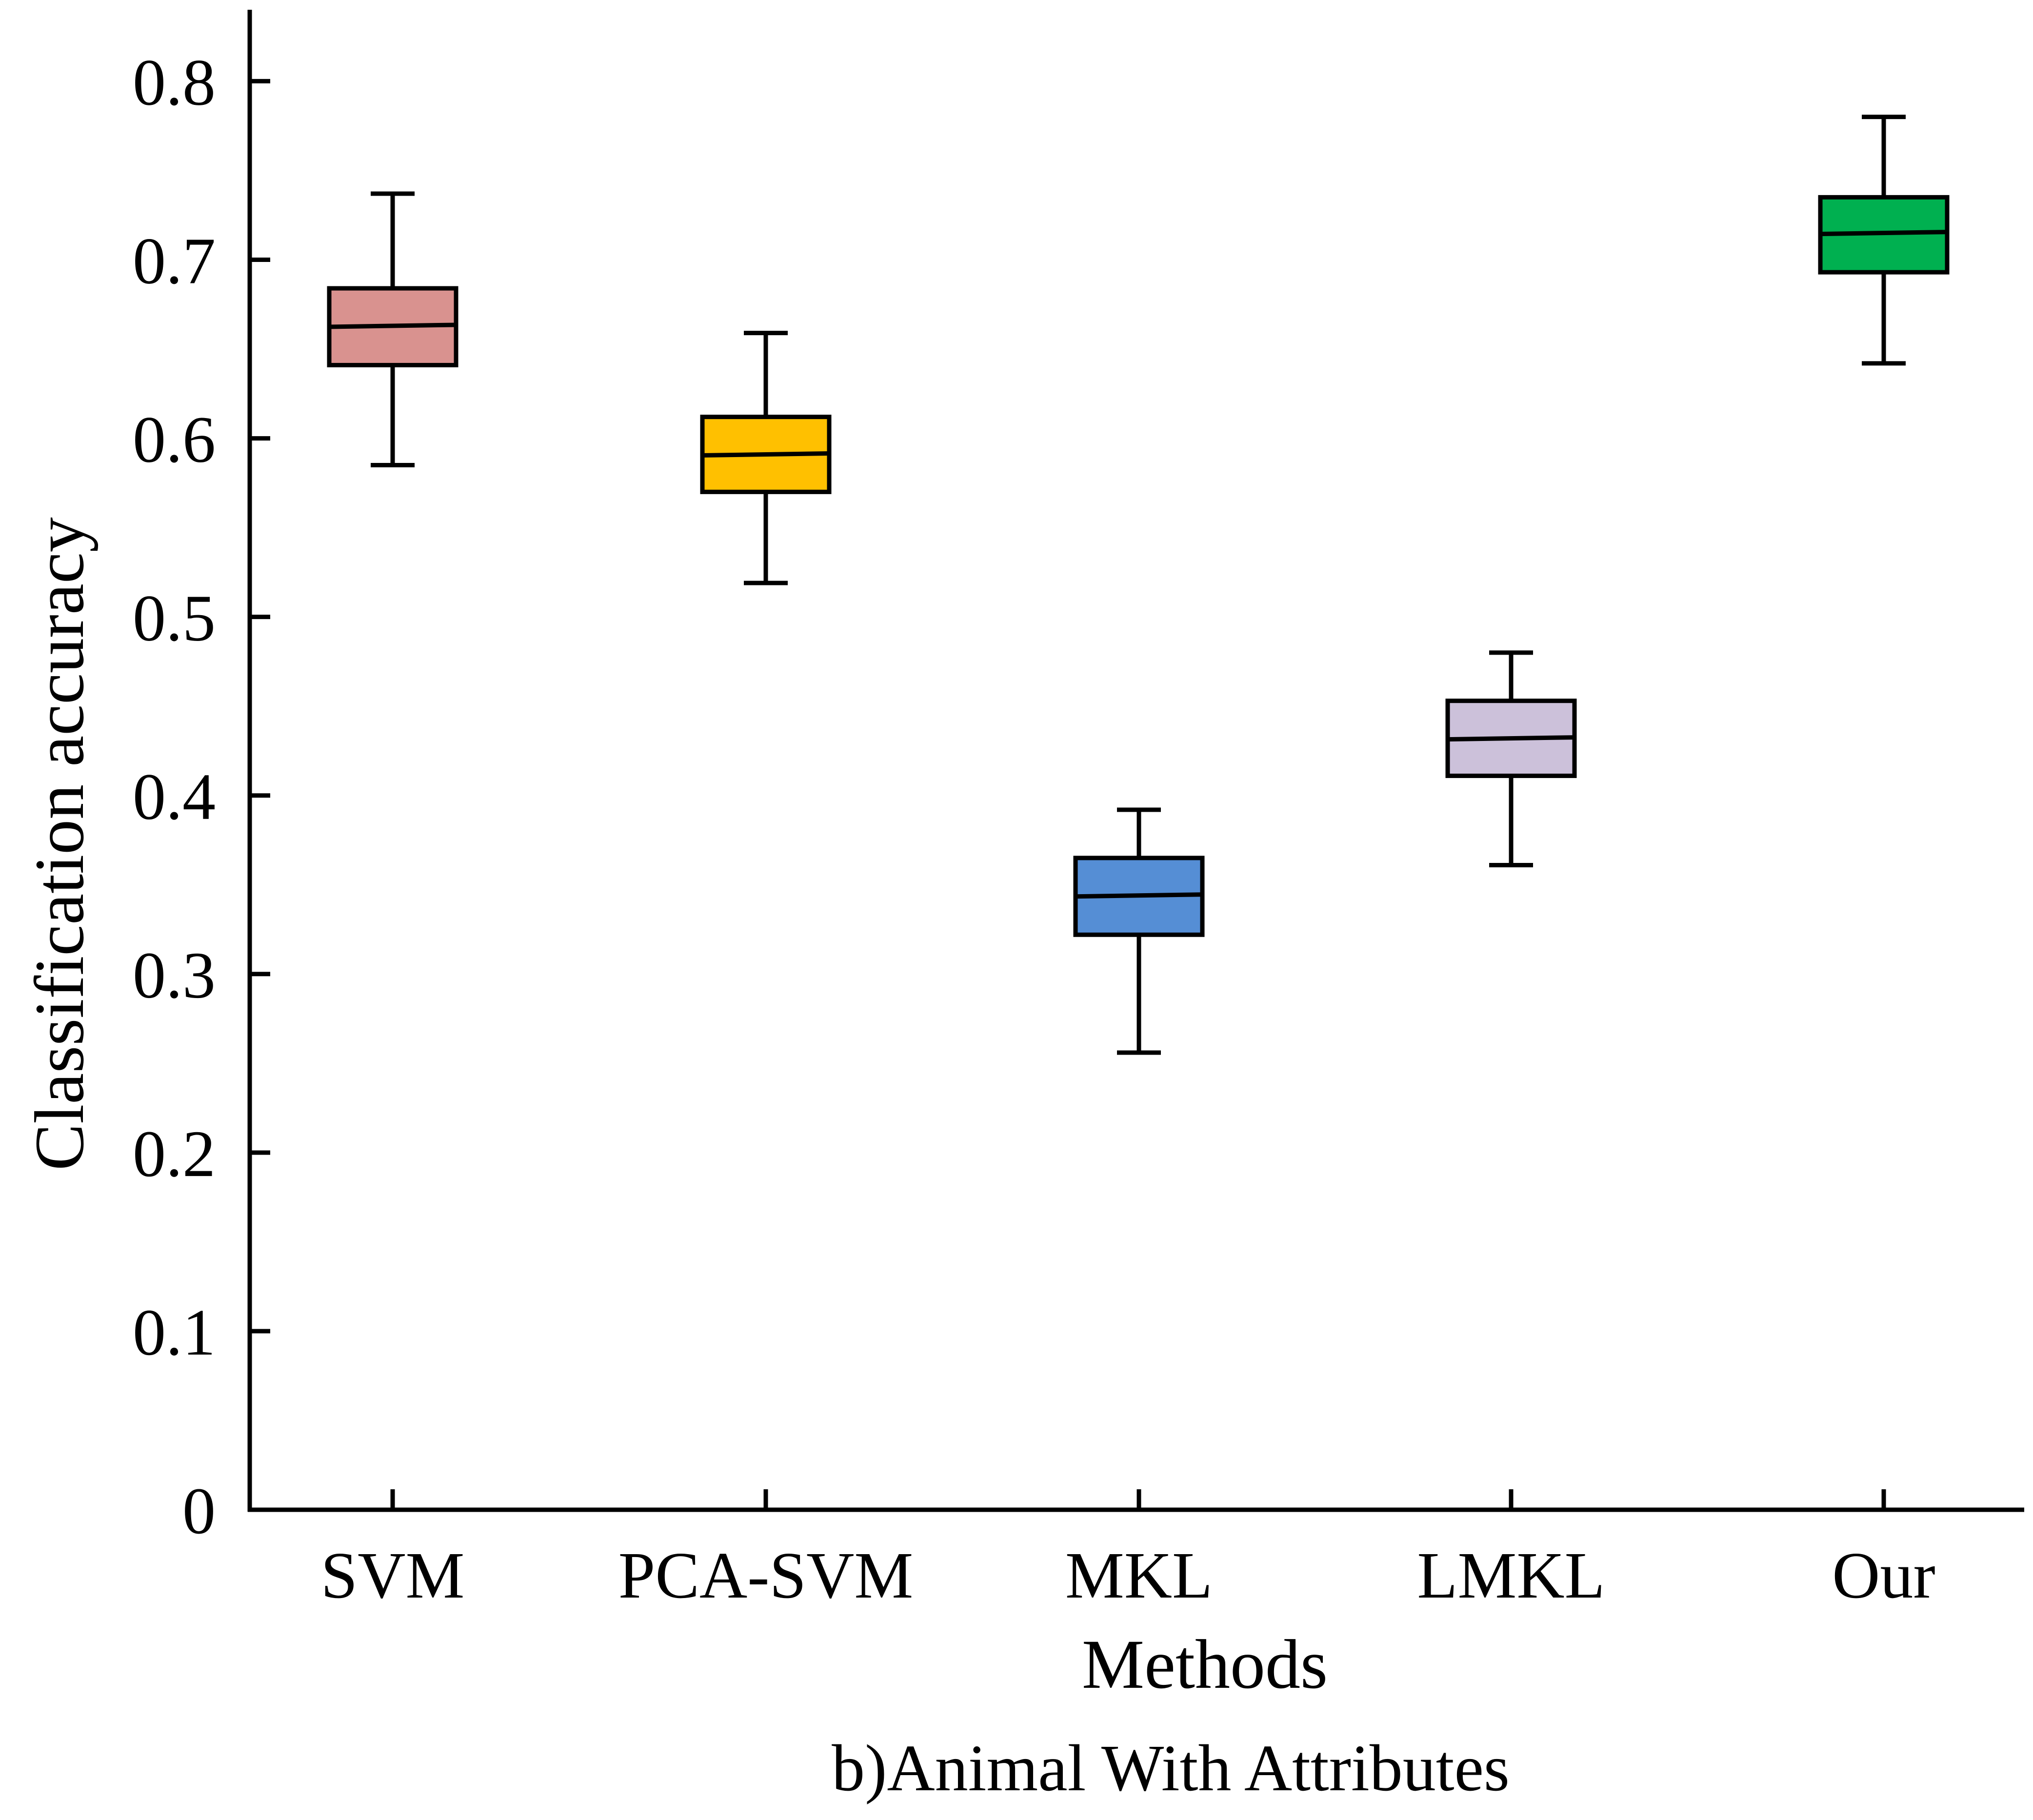 The image size is (2033, 1820). I want to click on box-our, so click(1884, 240).